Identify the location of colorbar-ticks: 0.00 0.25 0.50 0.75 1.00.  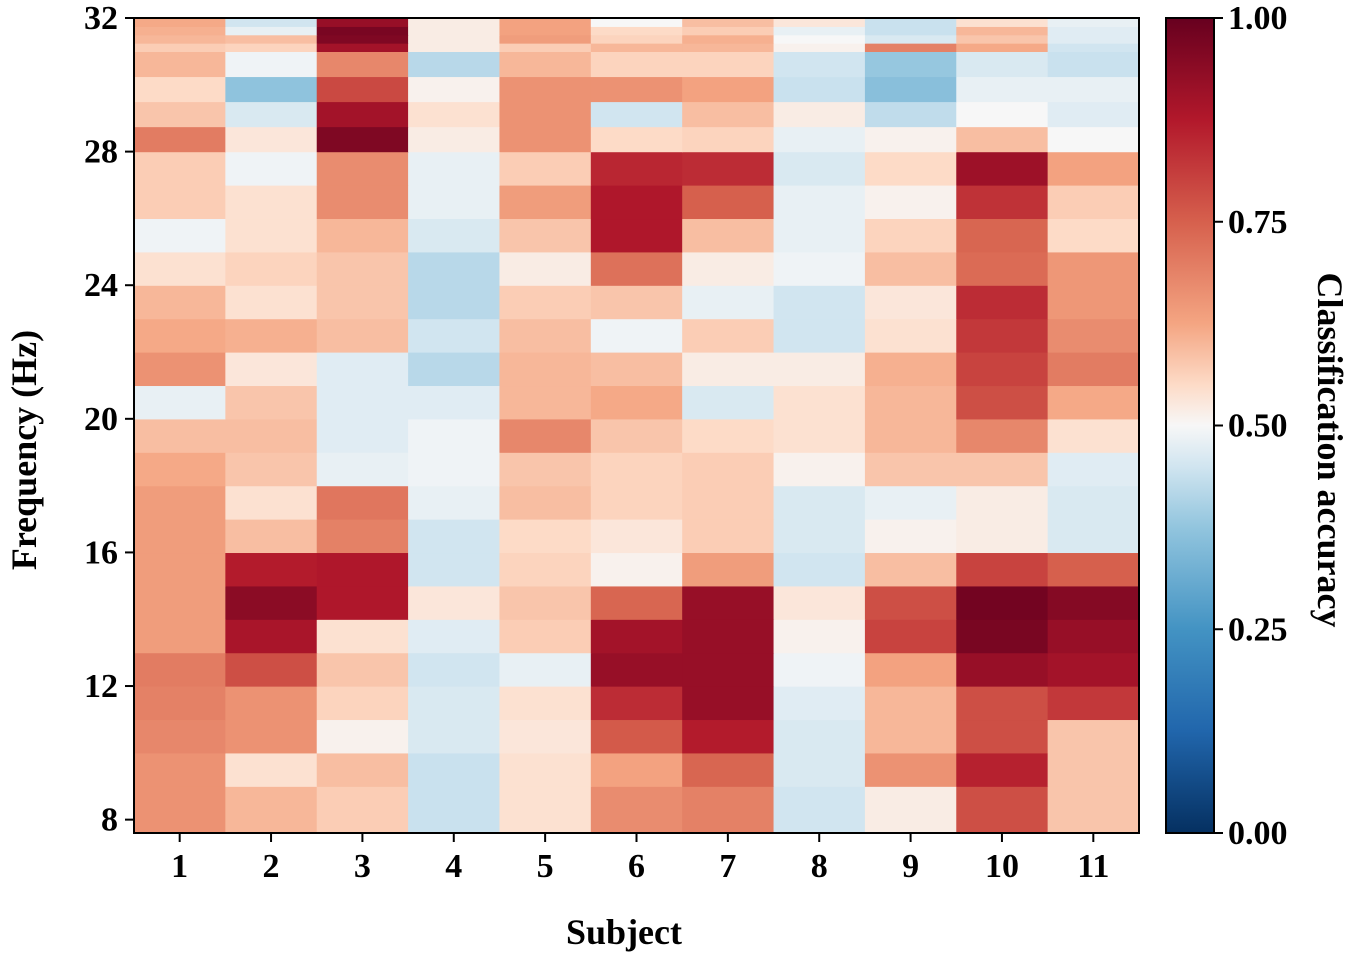
(1251, 426).